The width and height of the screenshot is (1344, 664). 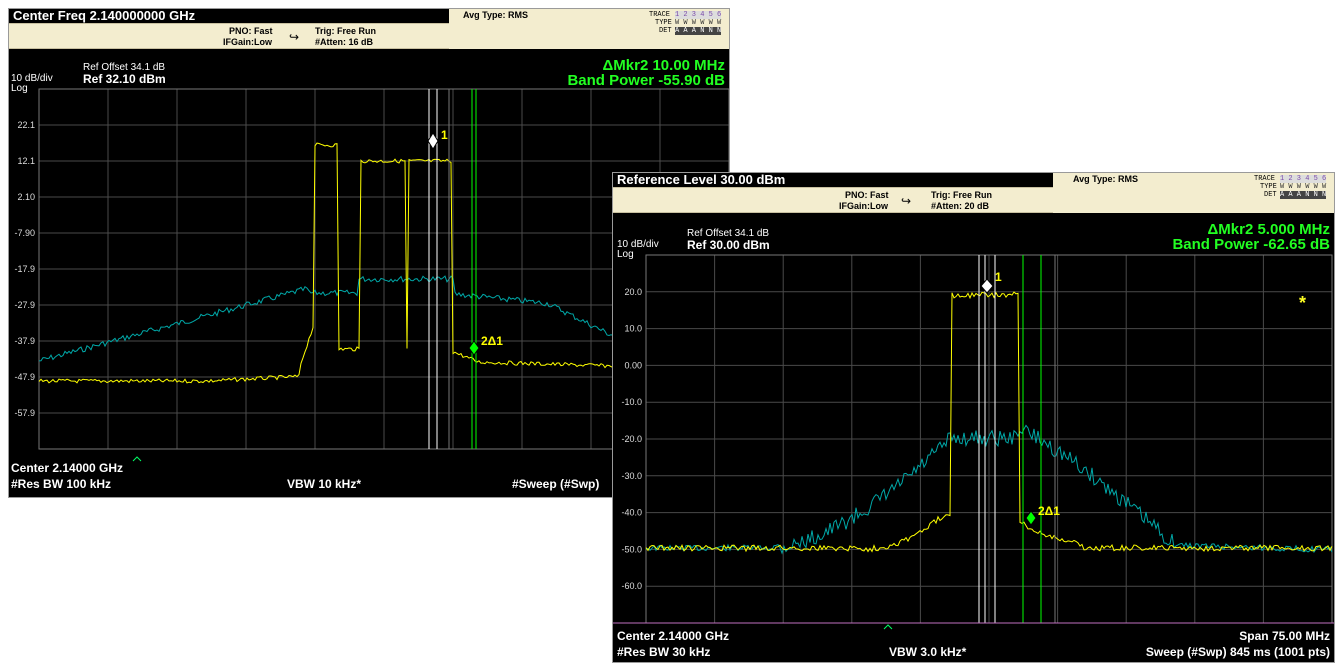 I want to click on right-y-tick-label: 0.00, so click(x=633, y=365).